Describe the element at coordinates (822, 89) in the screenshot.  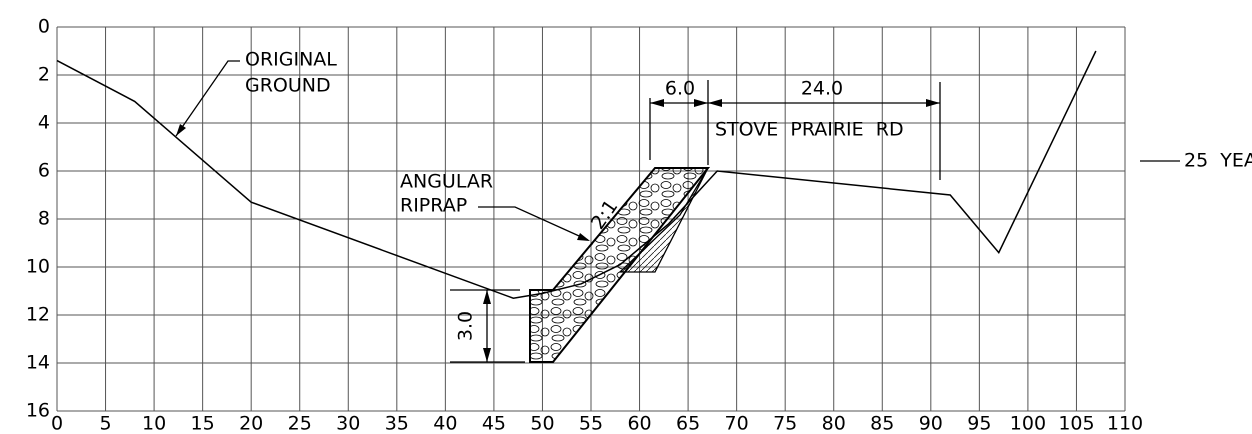
I see `annotation: 24.0` at that location.